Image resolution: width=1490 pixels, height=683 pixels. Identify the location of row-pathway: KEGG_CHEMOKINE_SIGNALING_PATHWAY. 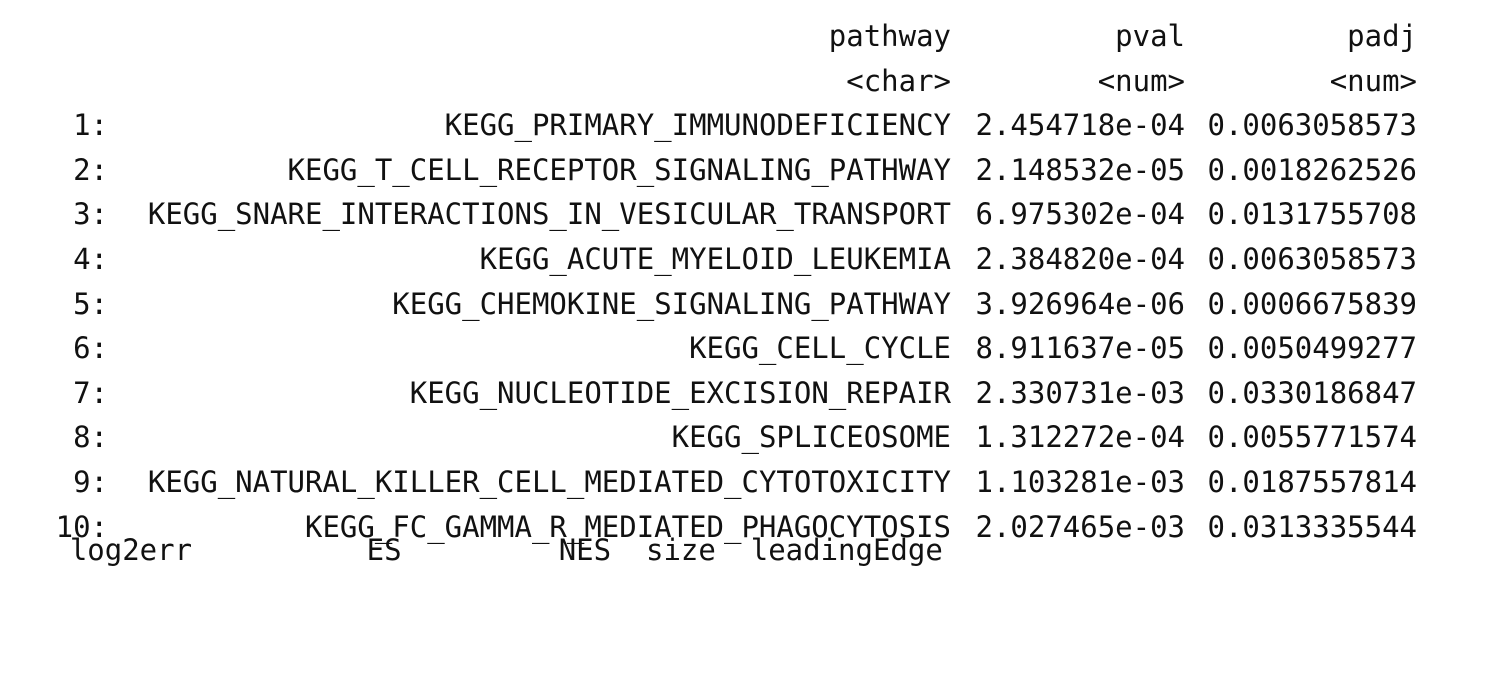
(671, 303).